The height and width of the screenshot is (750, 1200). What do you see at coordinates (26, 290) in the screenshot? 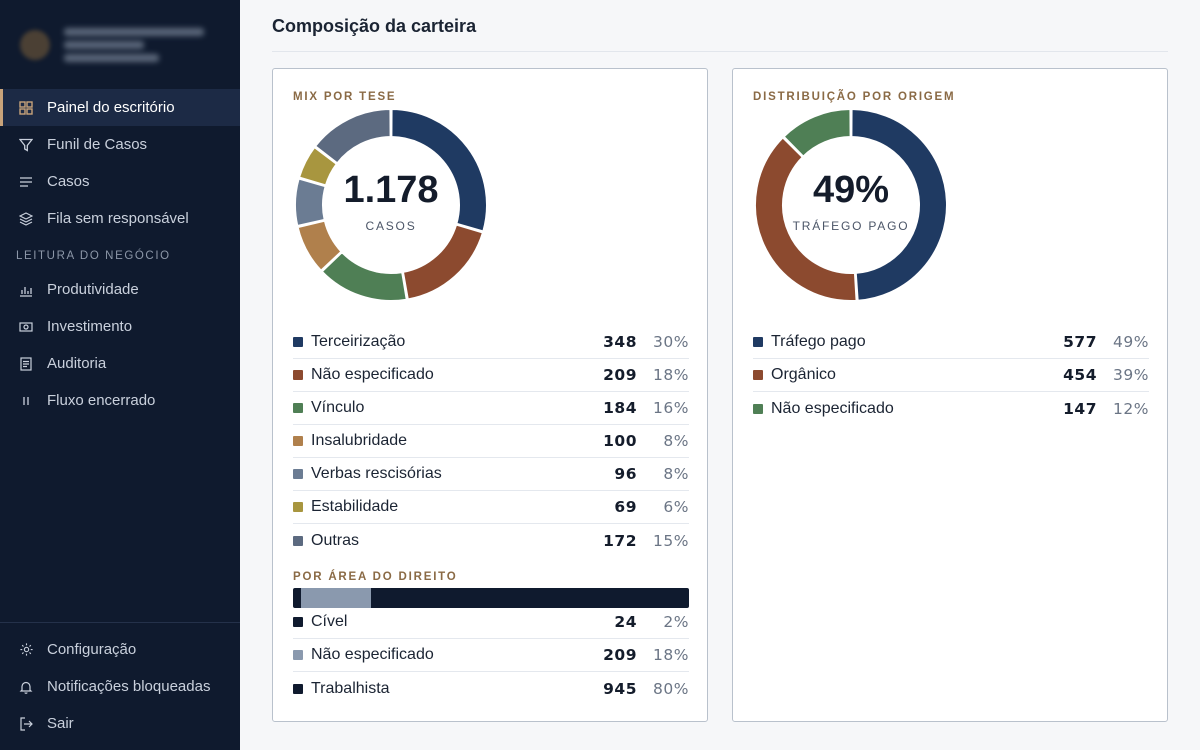
I see `bar-chart-icon` at bounding box center [26, 290].